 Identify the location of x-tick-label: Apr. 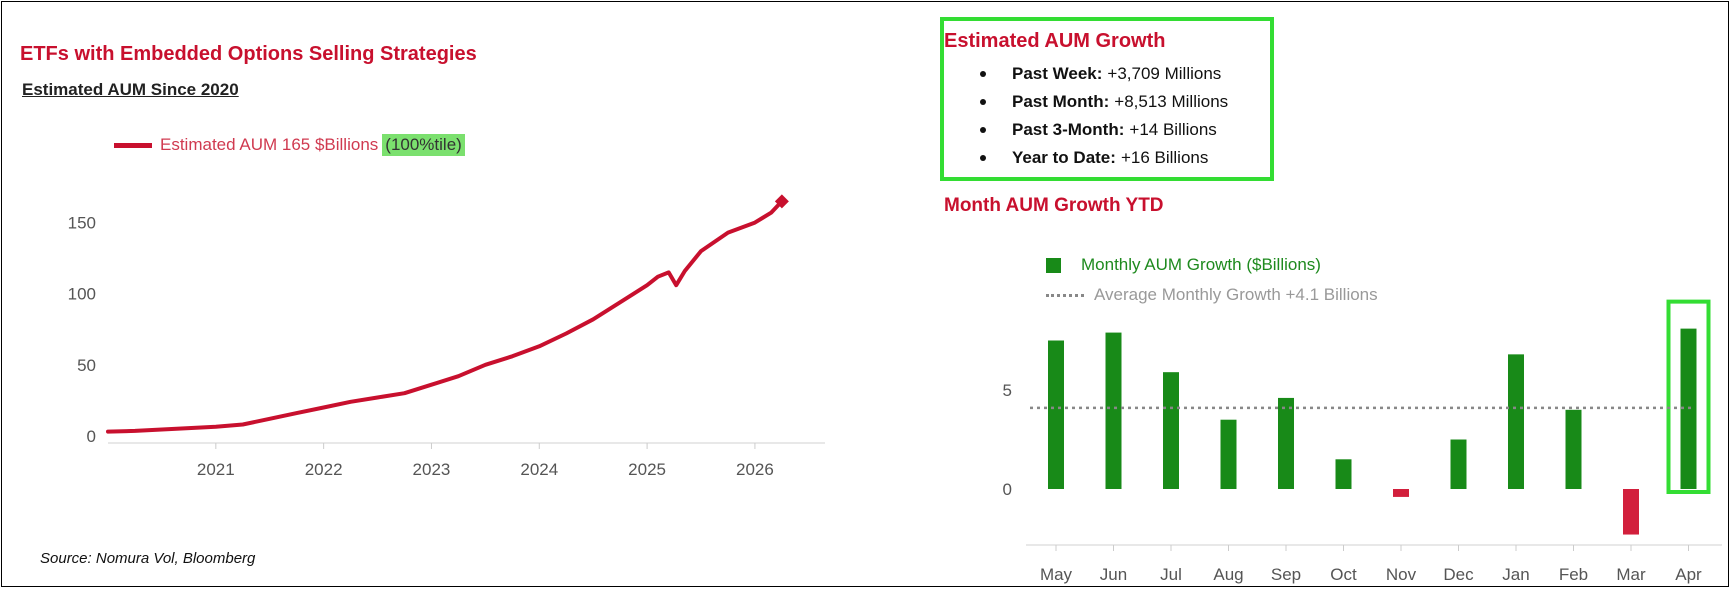
(1688, 574).